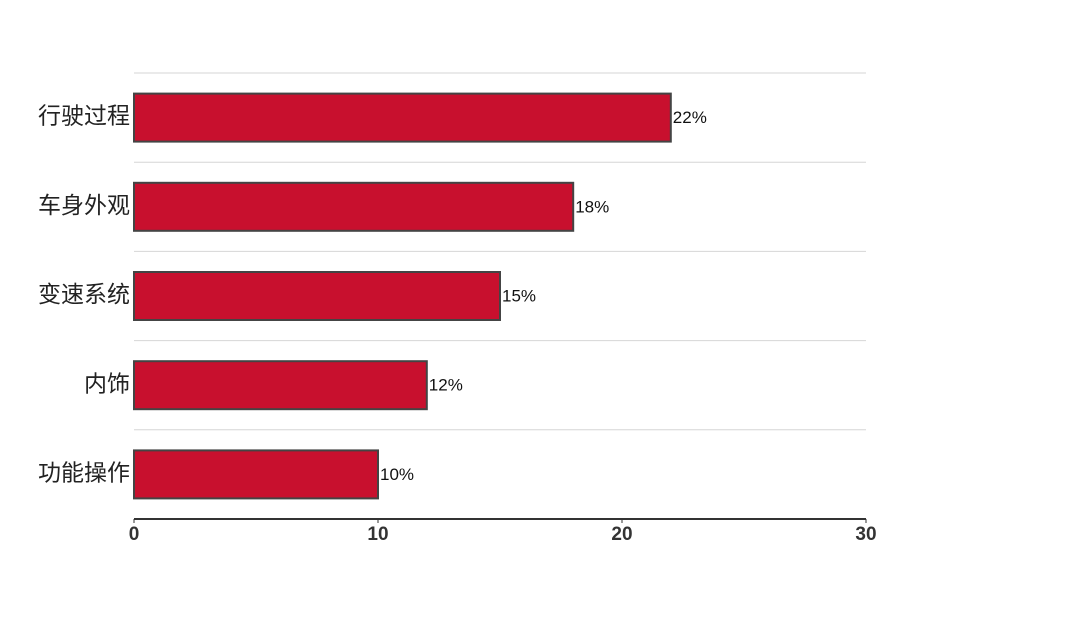 The width and height of the screenshot is (1080, 641). Describe the element at coordinates (397, 474) in the screenshot. I see `value-label: 10%` at that location.